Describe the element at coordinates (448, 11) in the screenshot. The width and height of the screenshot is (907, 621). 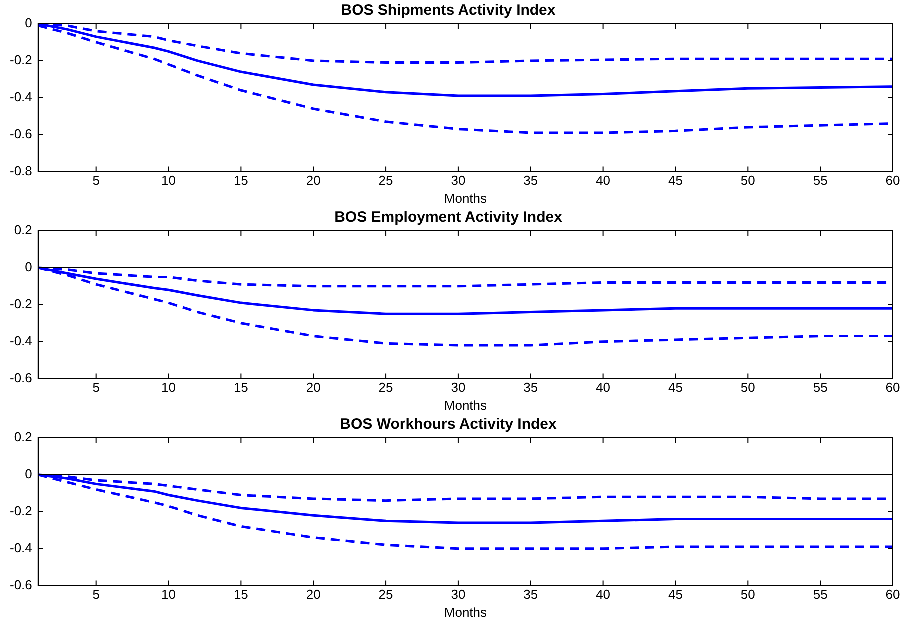
I see `chart-title: BOS Shipments Activity Index` at that location.